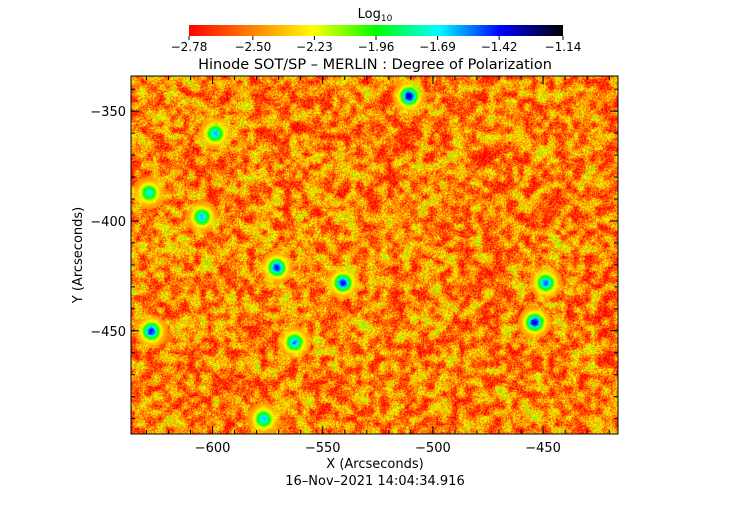  What do you see at coordinates (499, 47) in the screenshot?
I see `colorbar-tick-label: −1.42` at bounding box center [499, 47].